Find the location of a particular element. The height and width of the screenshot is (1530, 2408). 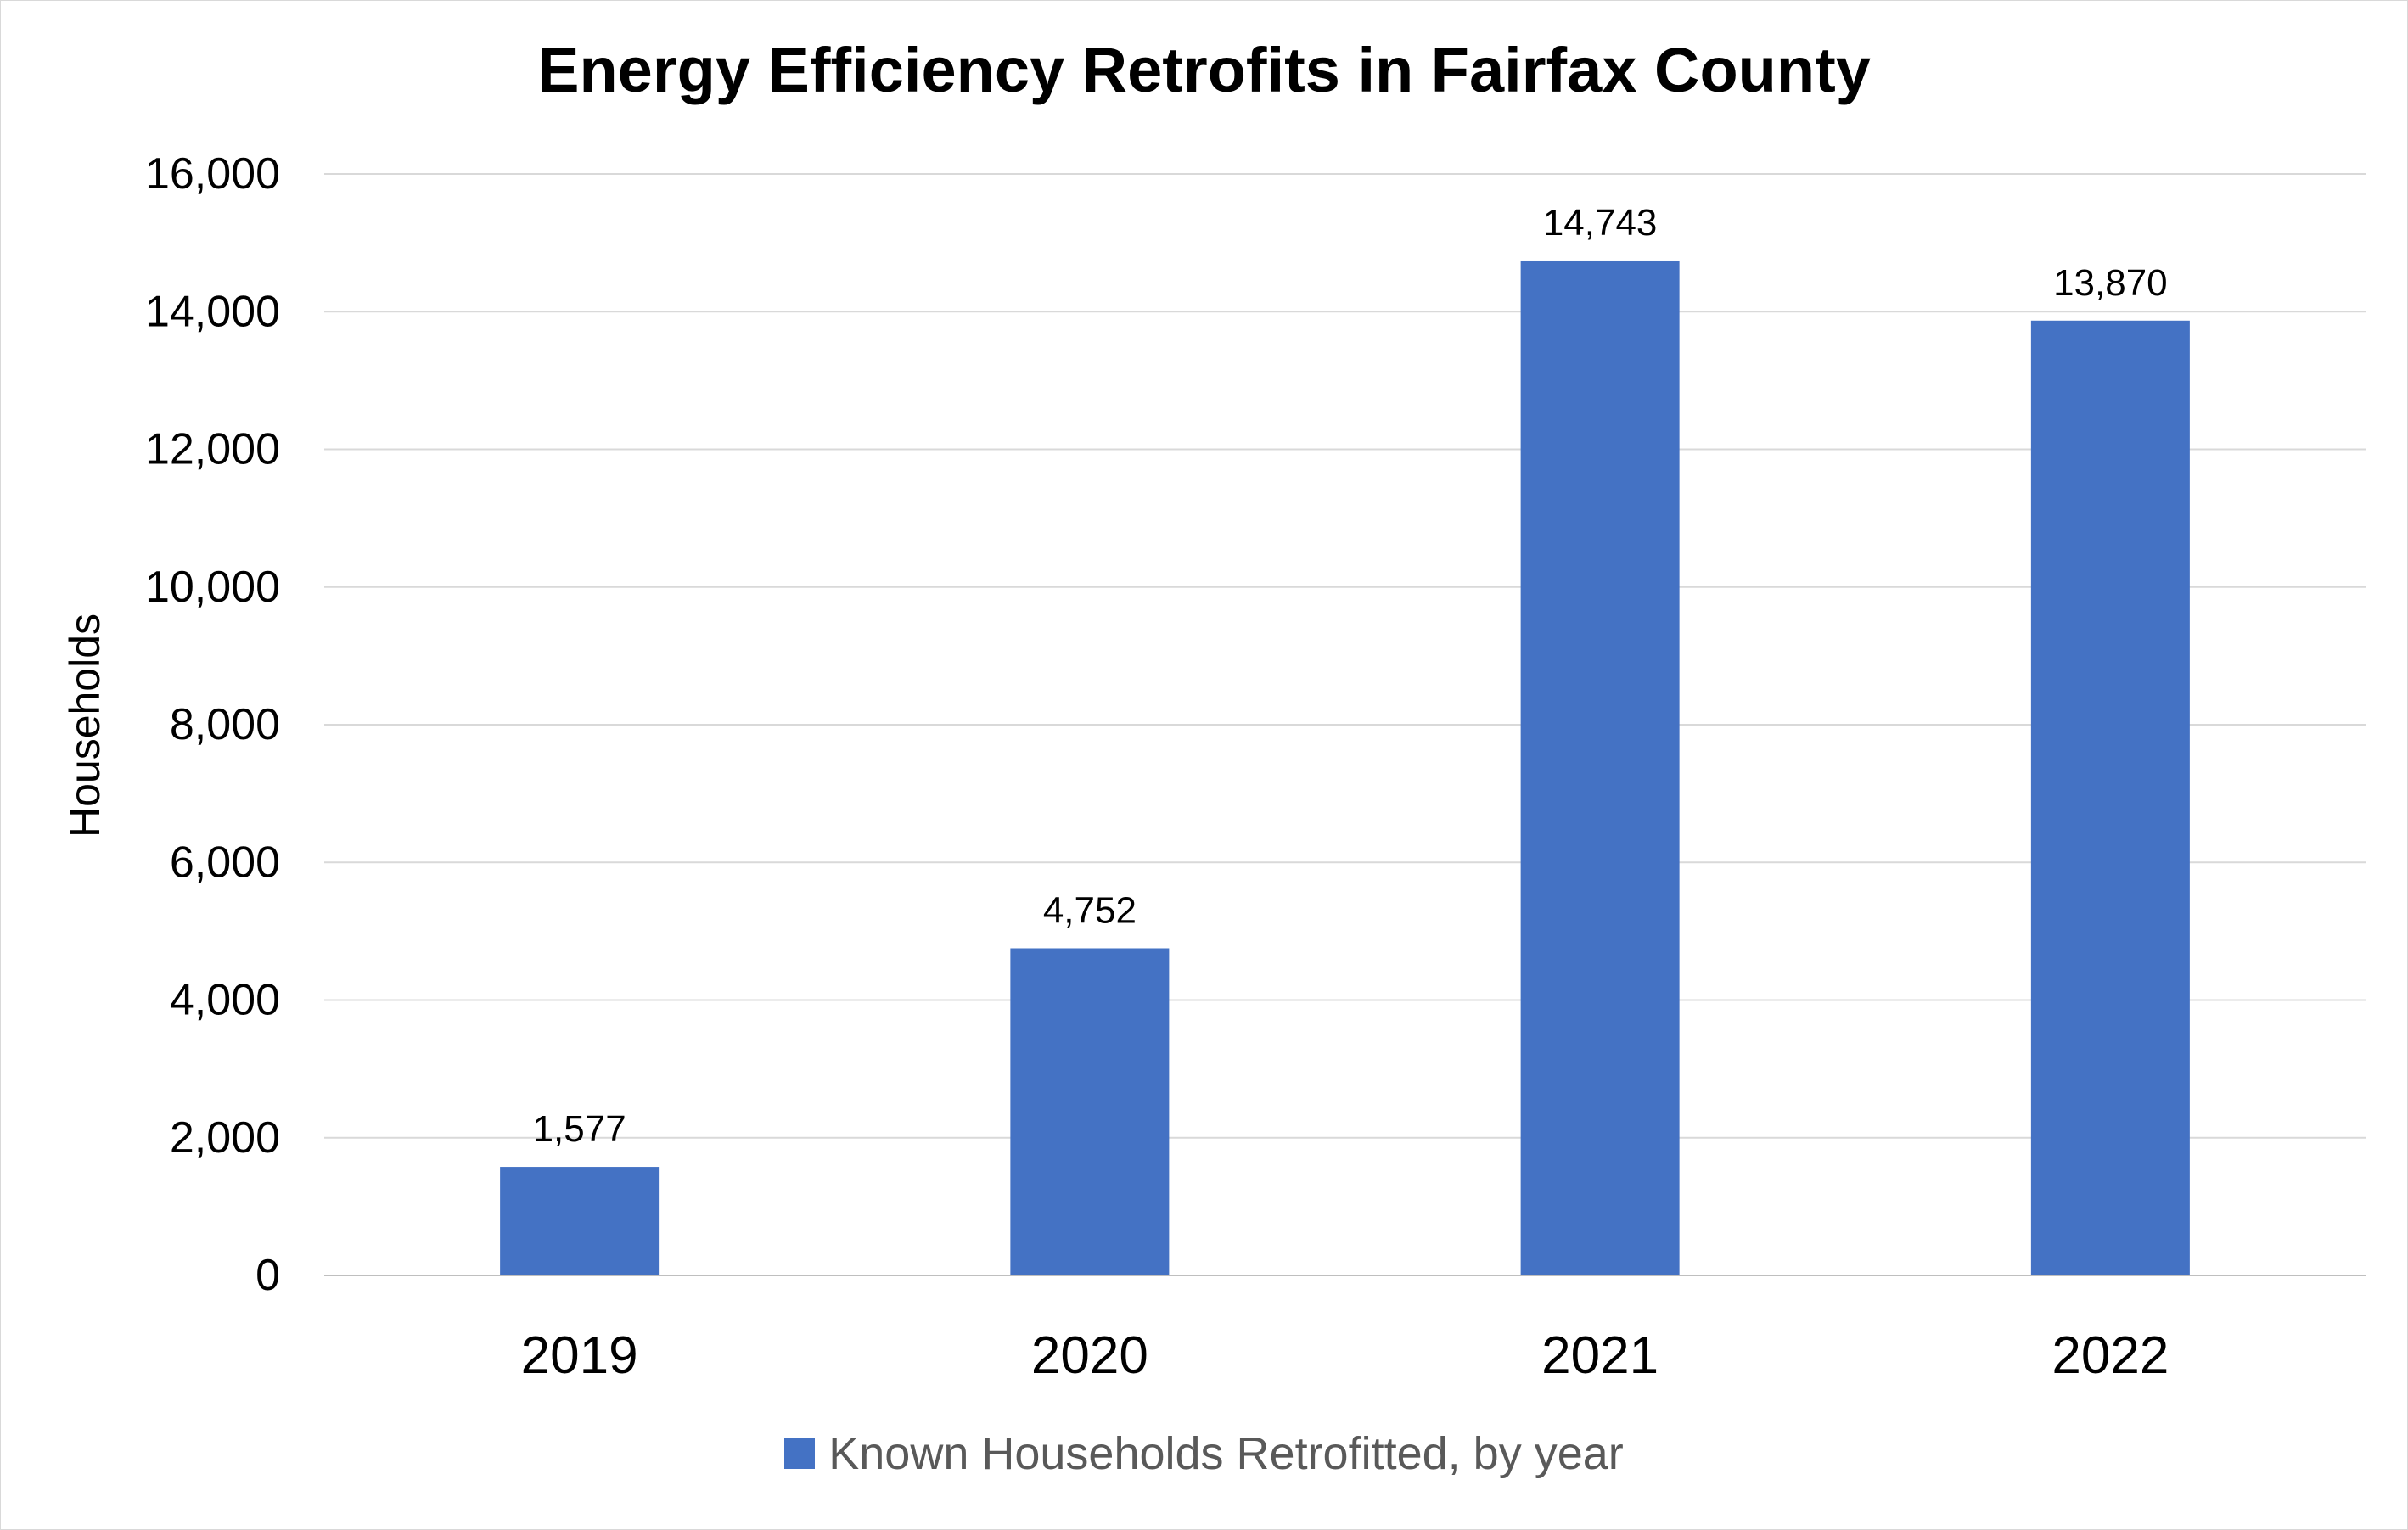

legend-label: Known Households Retrofitted, by year is located at coordinates (1226, 1454).